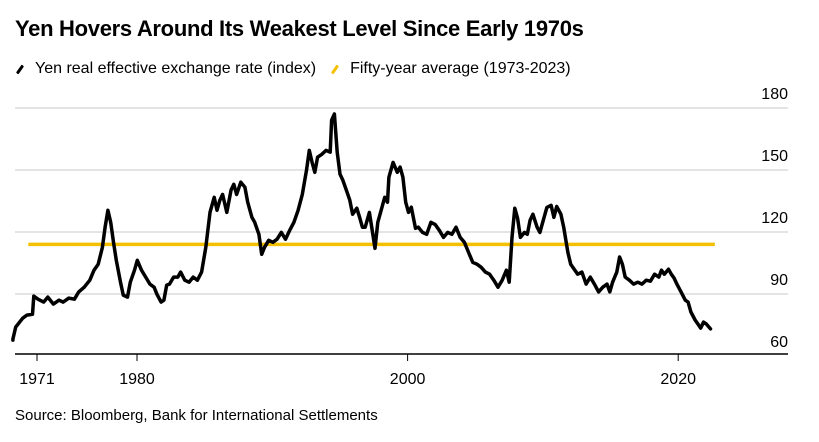 This screenshot has width=819, height=442. I want to click on y-tick-label: 180, so click(774, 94).